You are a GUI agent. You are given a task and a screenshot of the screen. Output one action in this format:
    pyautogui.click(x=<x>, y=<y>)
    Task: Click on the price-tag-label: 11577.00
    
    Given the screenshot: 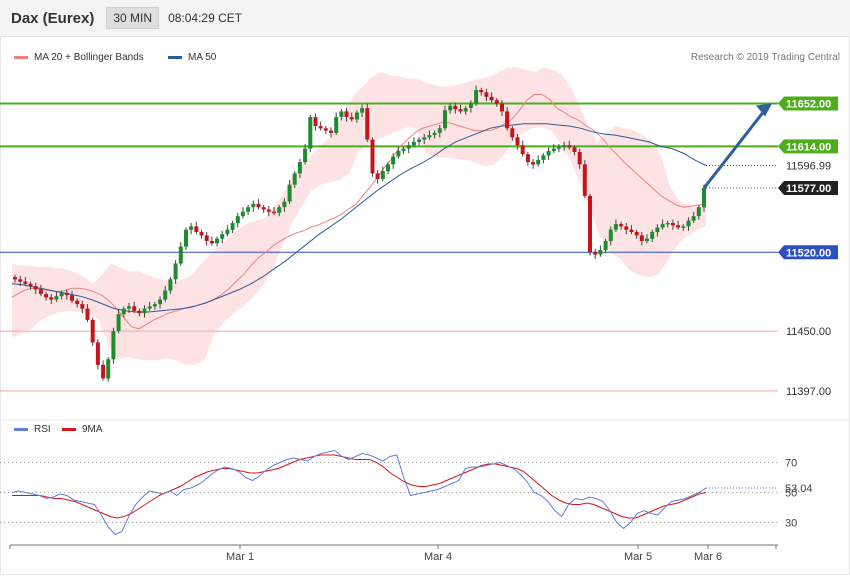 What is the action you would take?
    pyautogui.click(x=808, y=189)
    